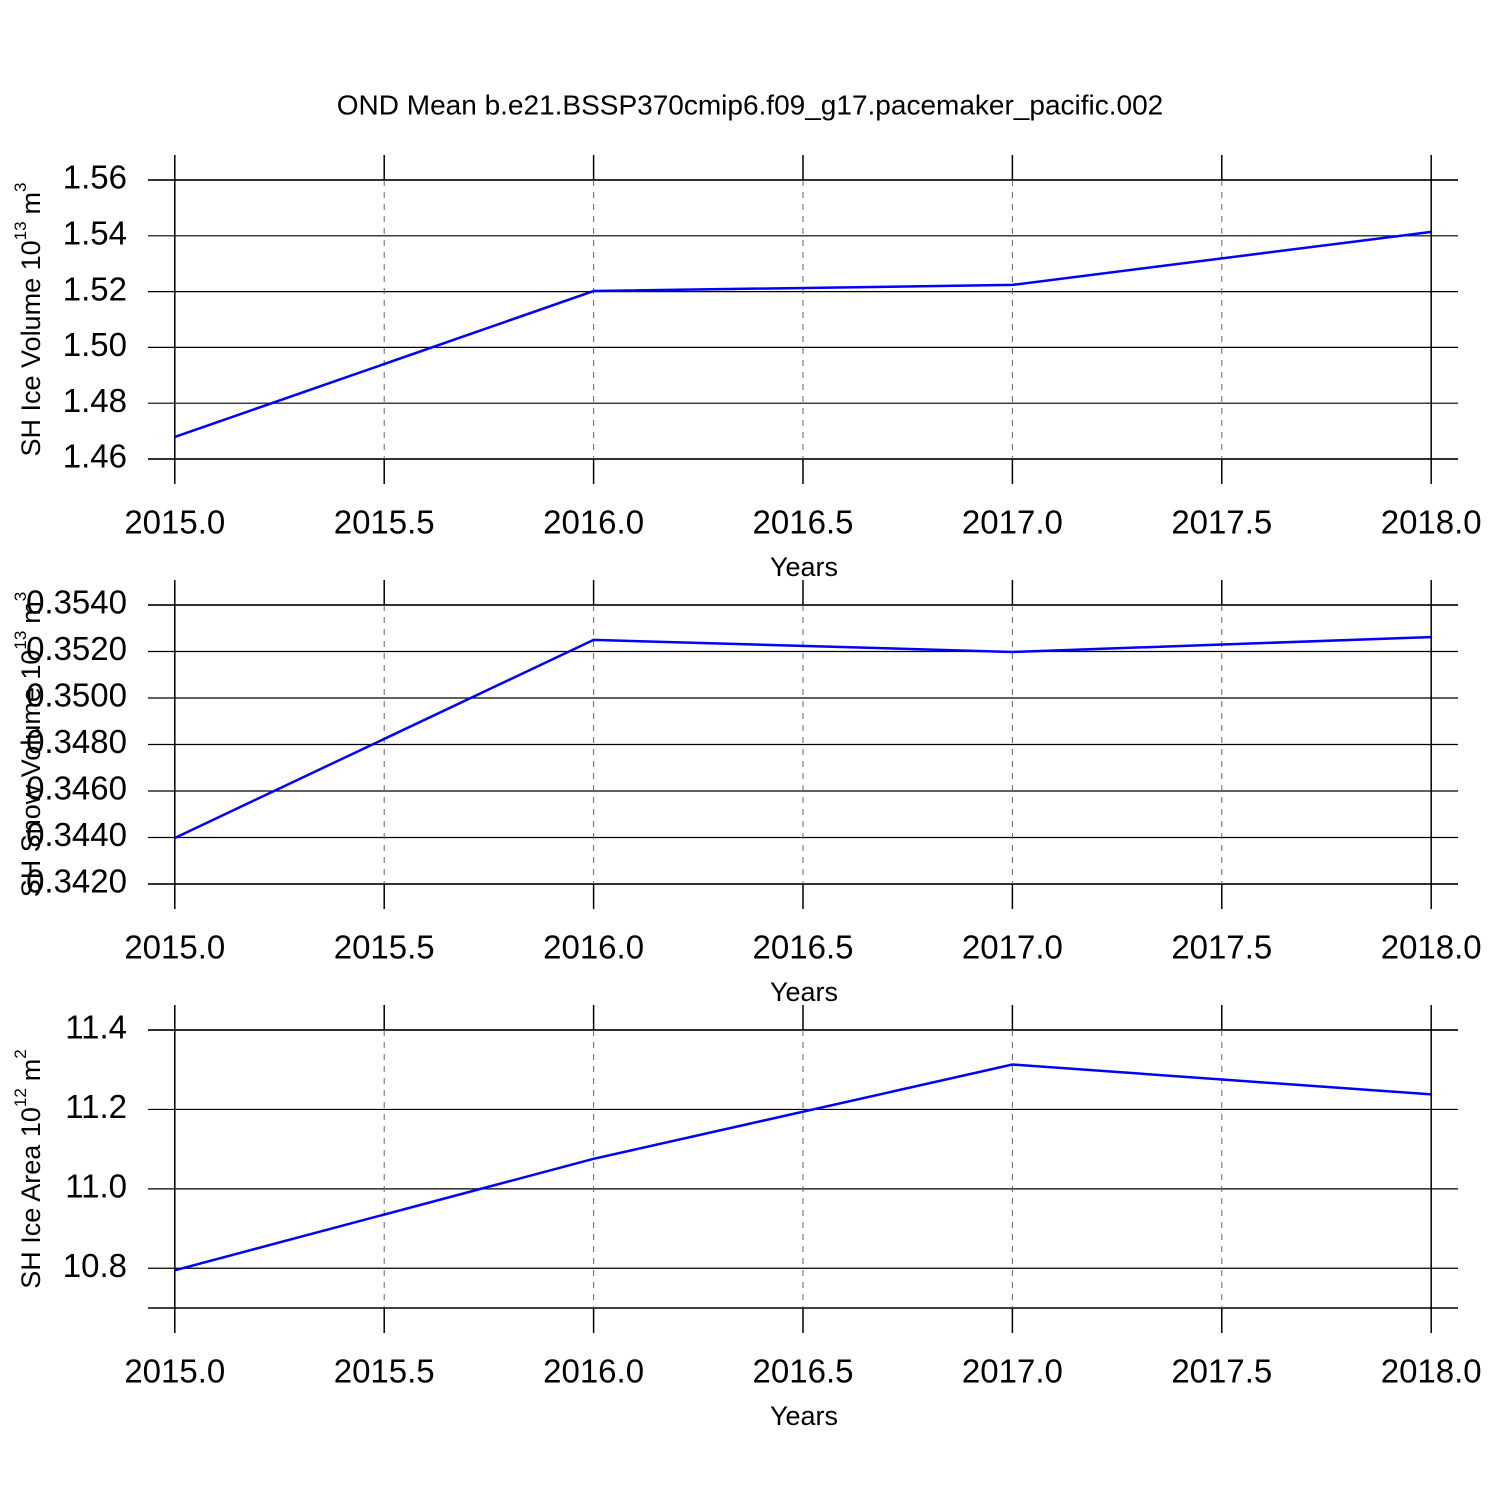 The width and height of the screenshot is (1500, 1500). I want to click on y-tick-label: 1.50, so click(95, 344).